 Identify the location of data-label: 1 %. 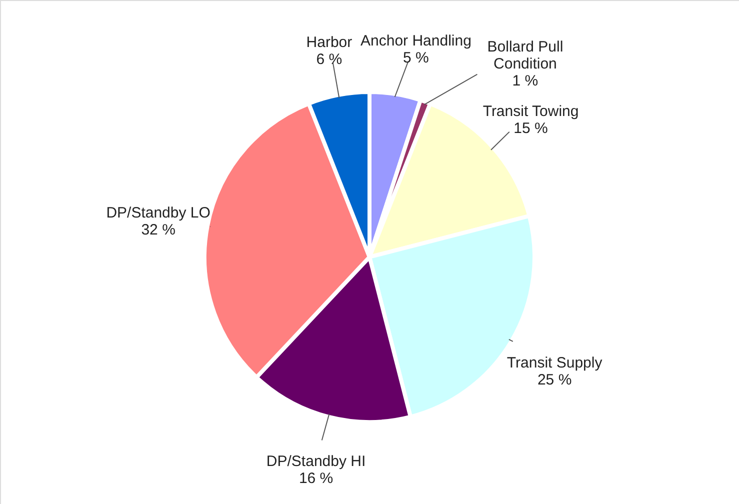
(525, 81).